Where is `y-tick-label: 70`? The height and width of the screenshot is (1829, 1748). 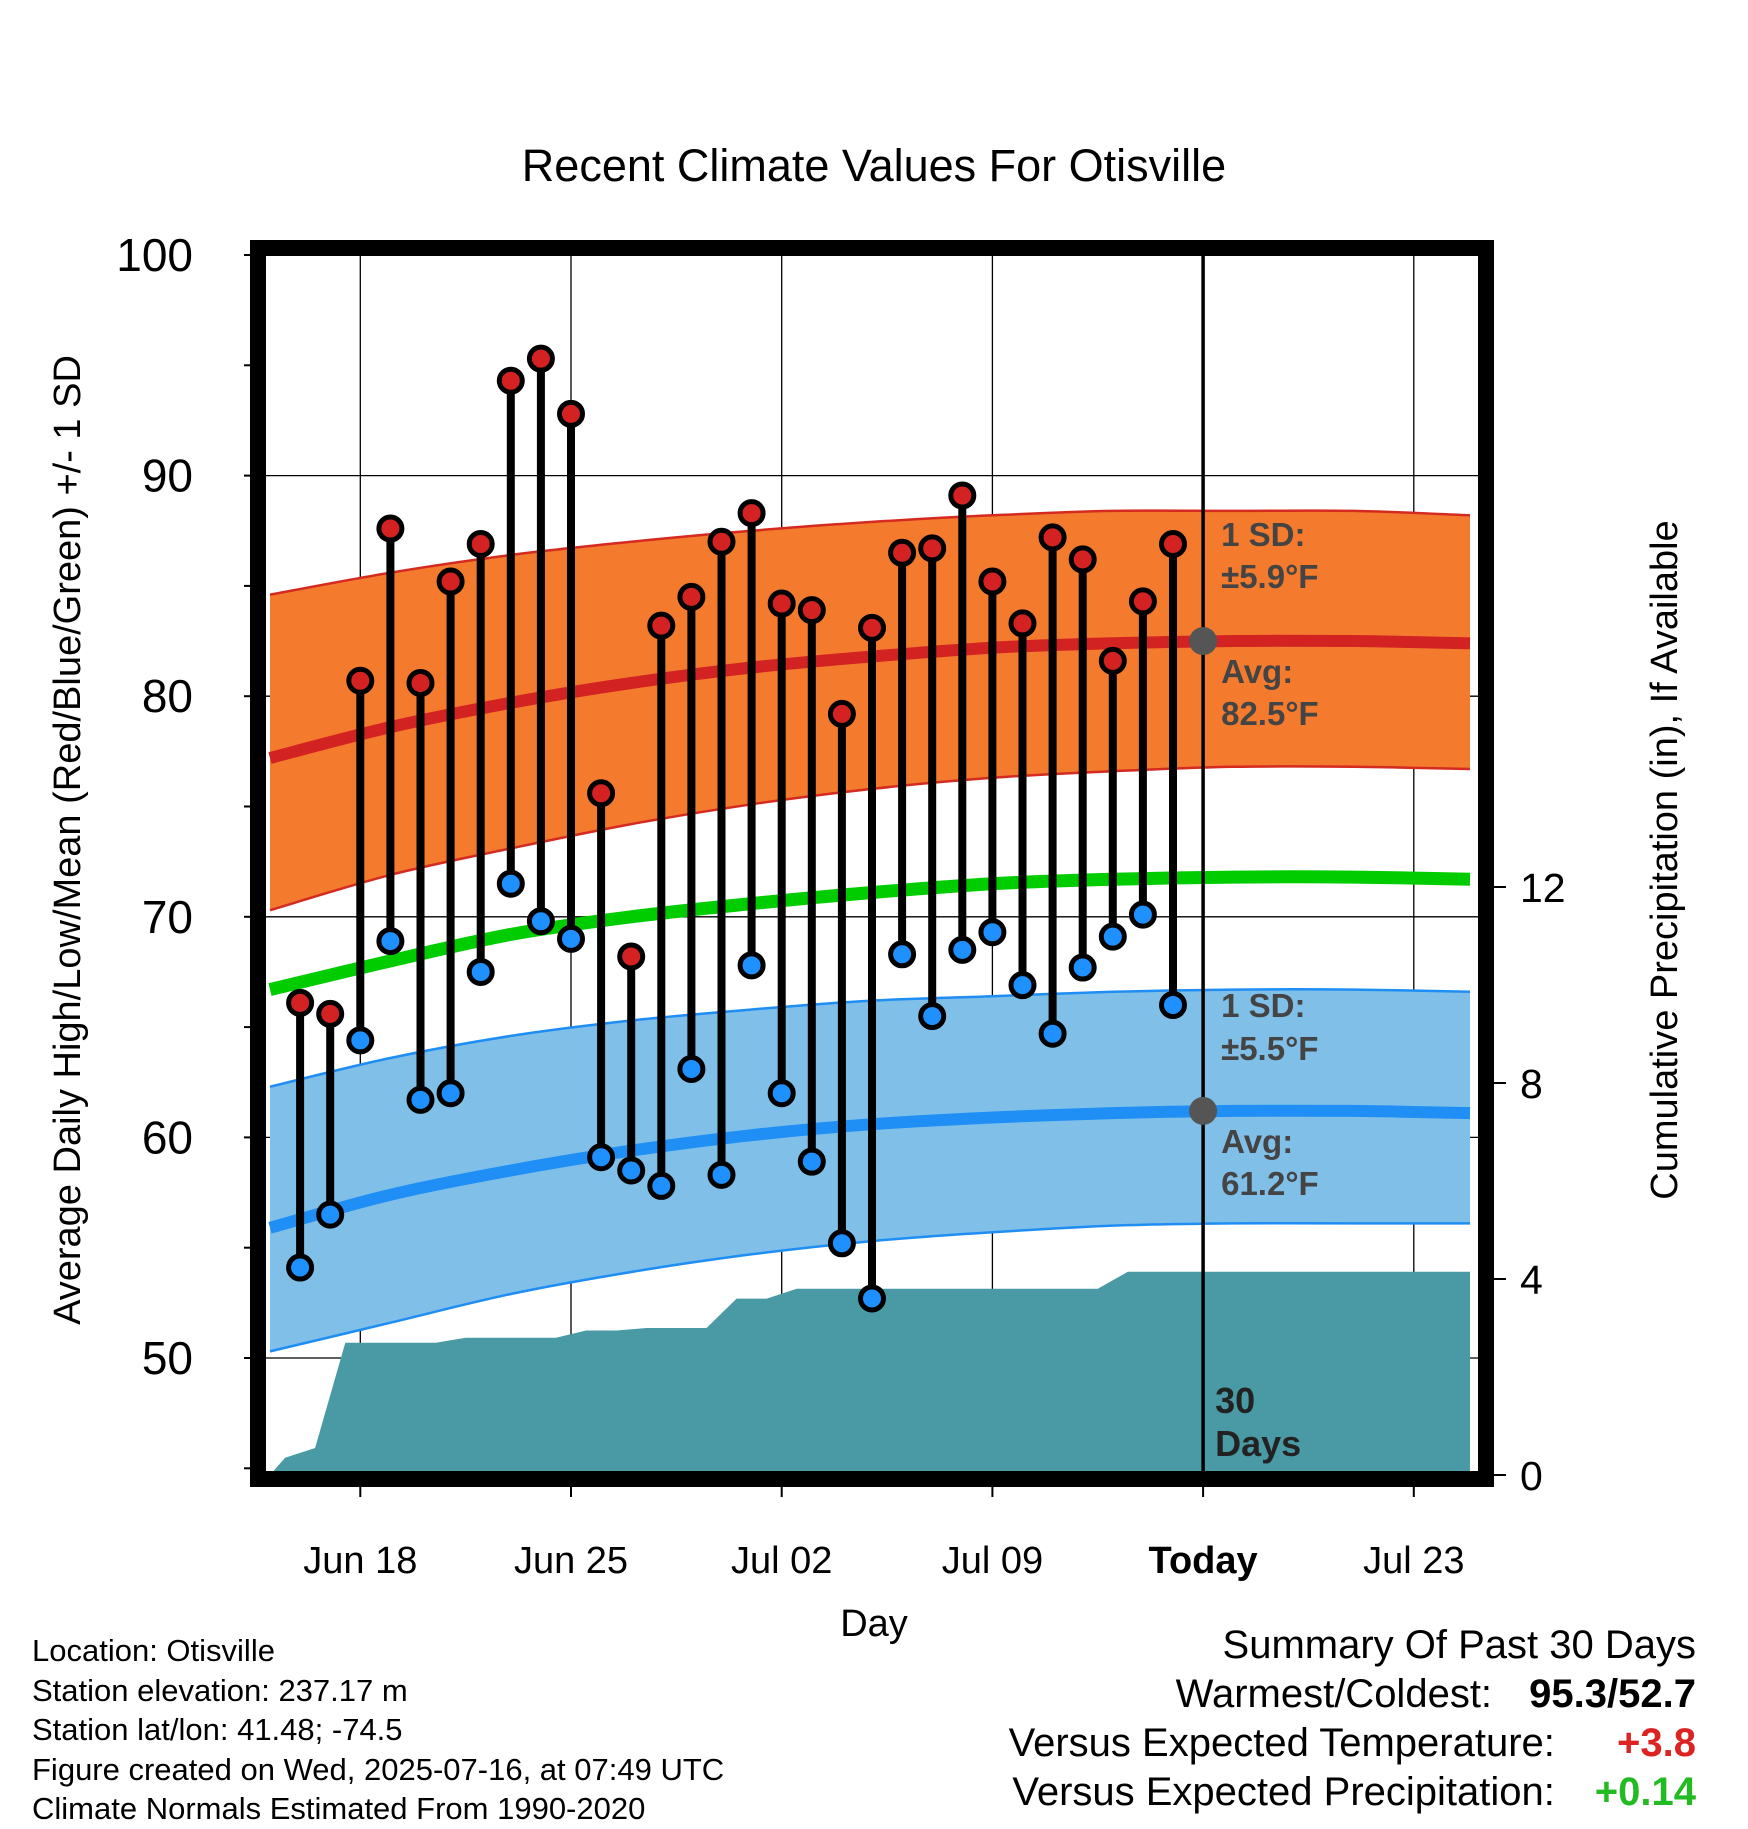
y-tick-label: 70 is located at coordinates (167, 917).